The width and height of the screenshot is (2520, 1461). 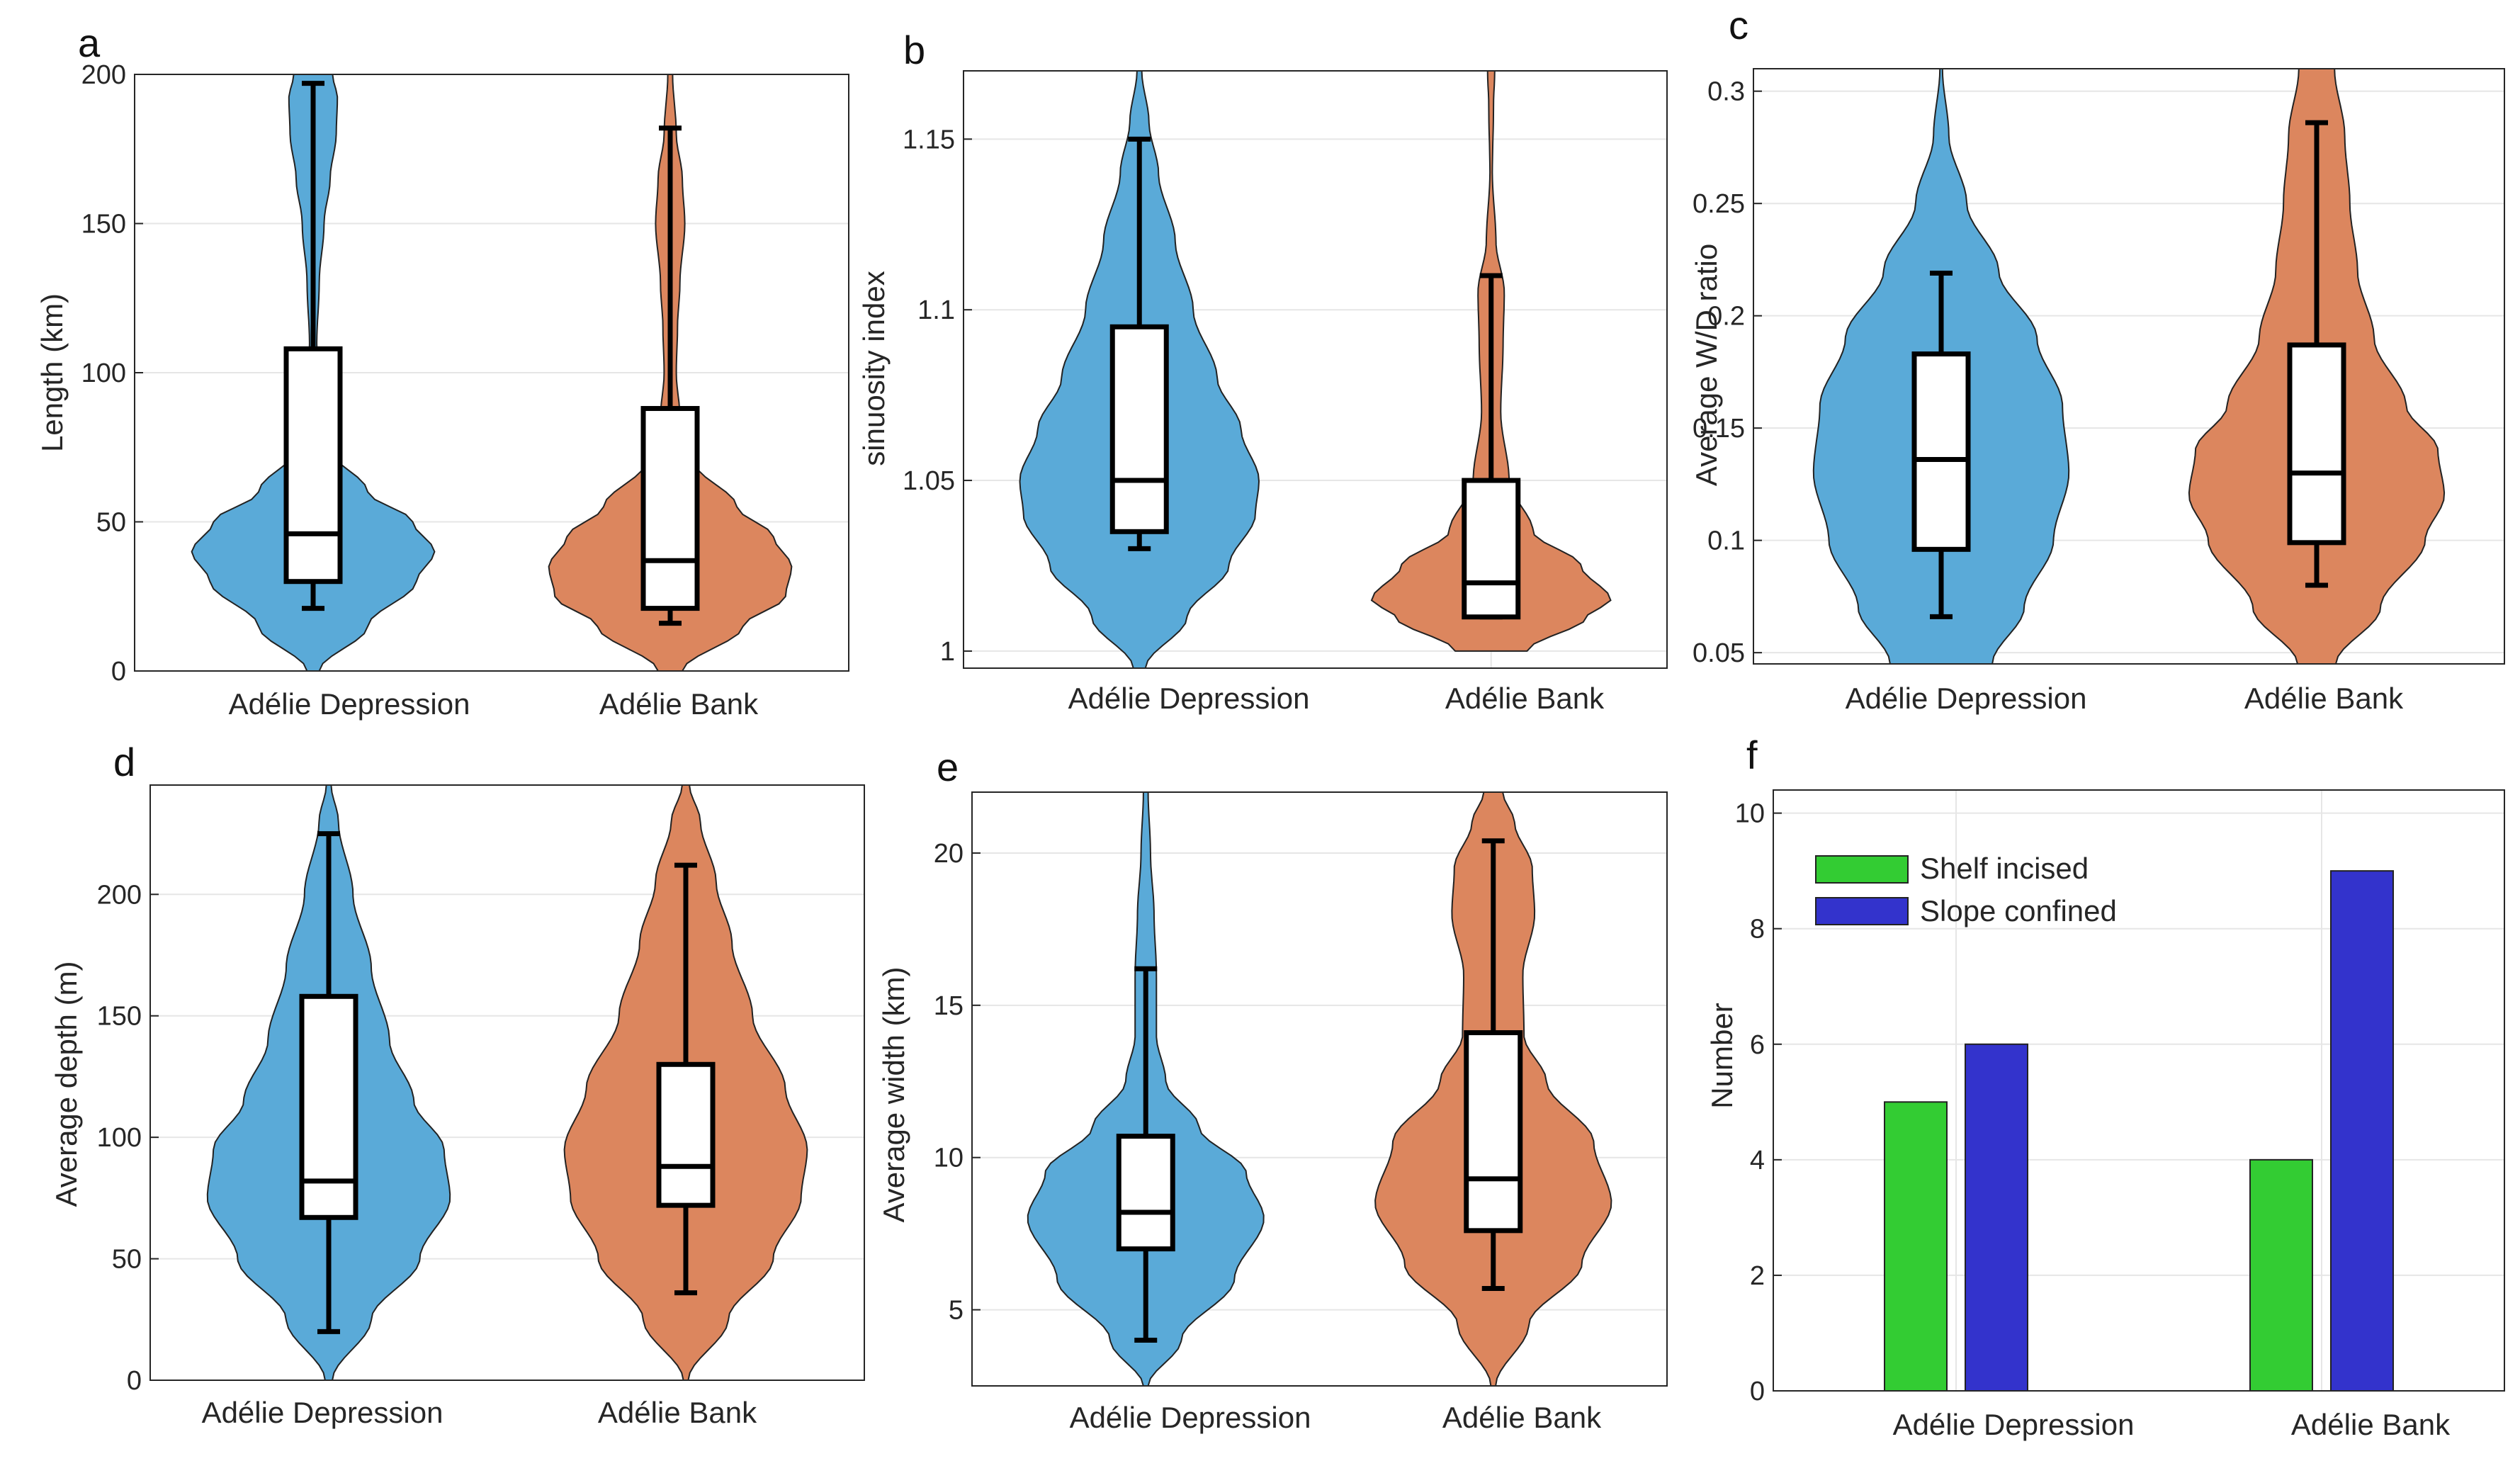 I want to click on legend: Shelf incised Slope confined, so click(x=1966, y=889).